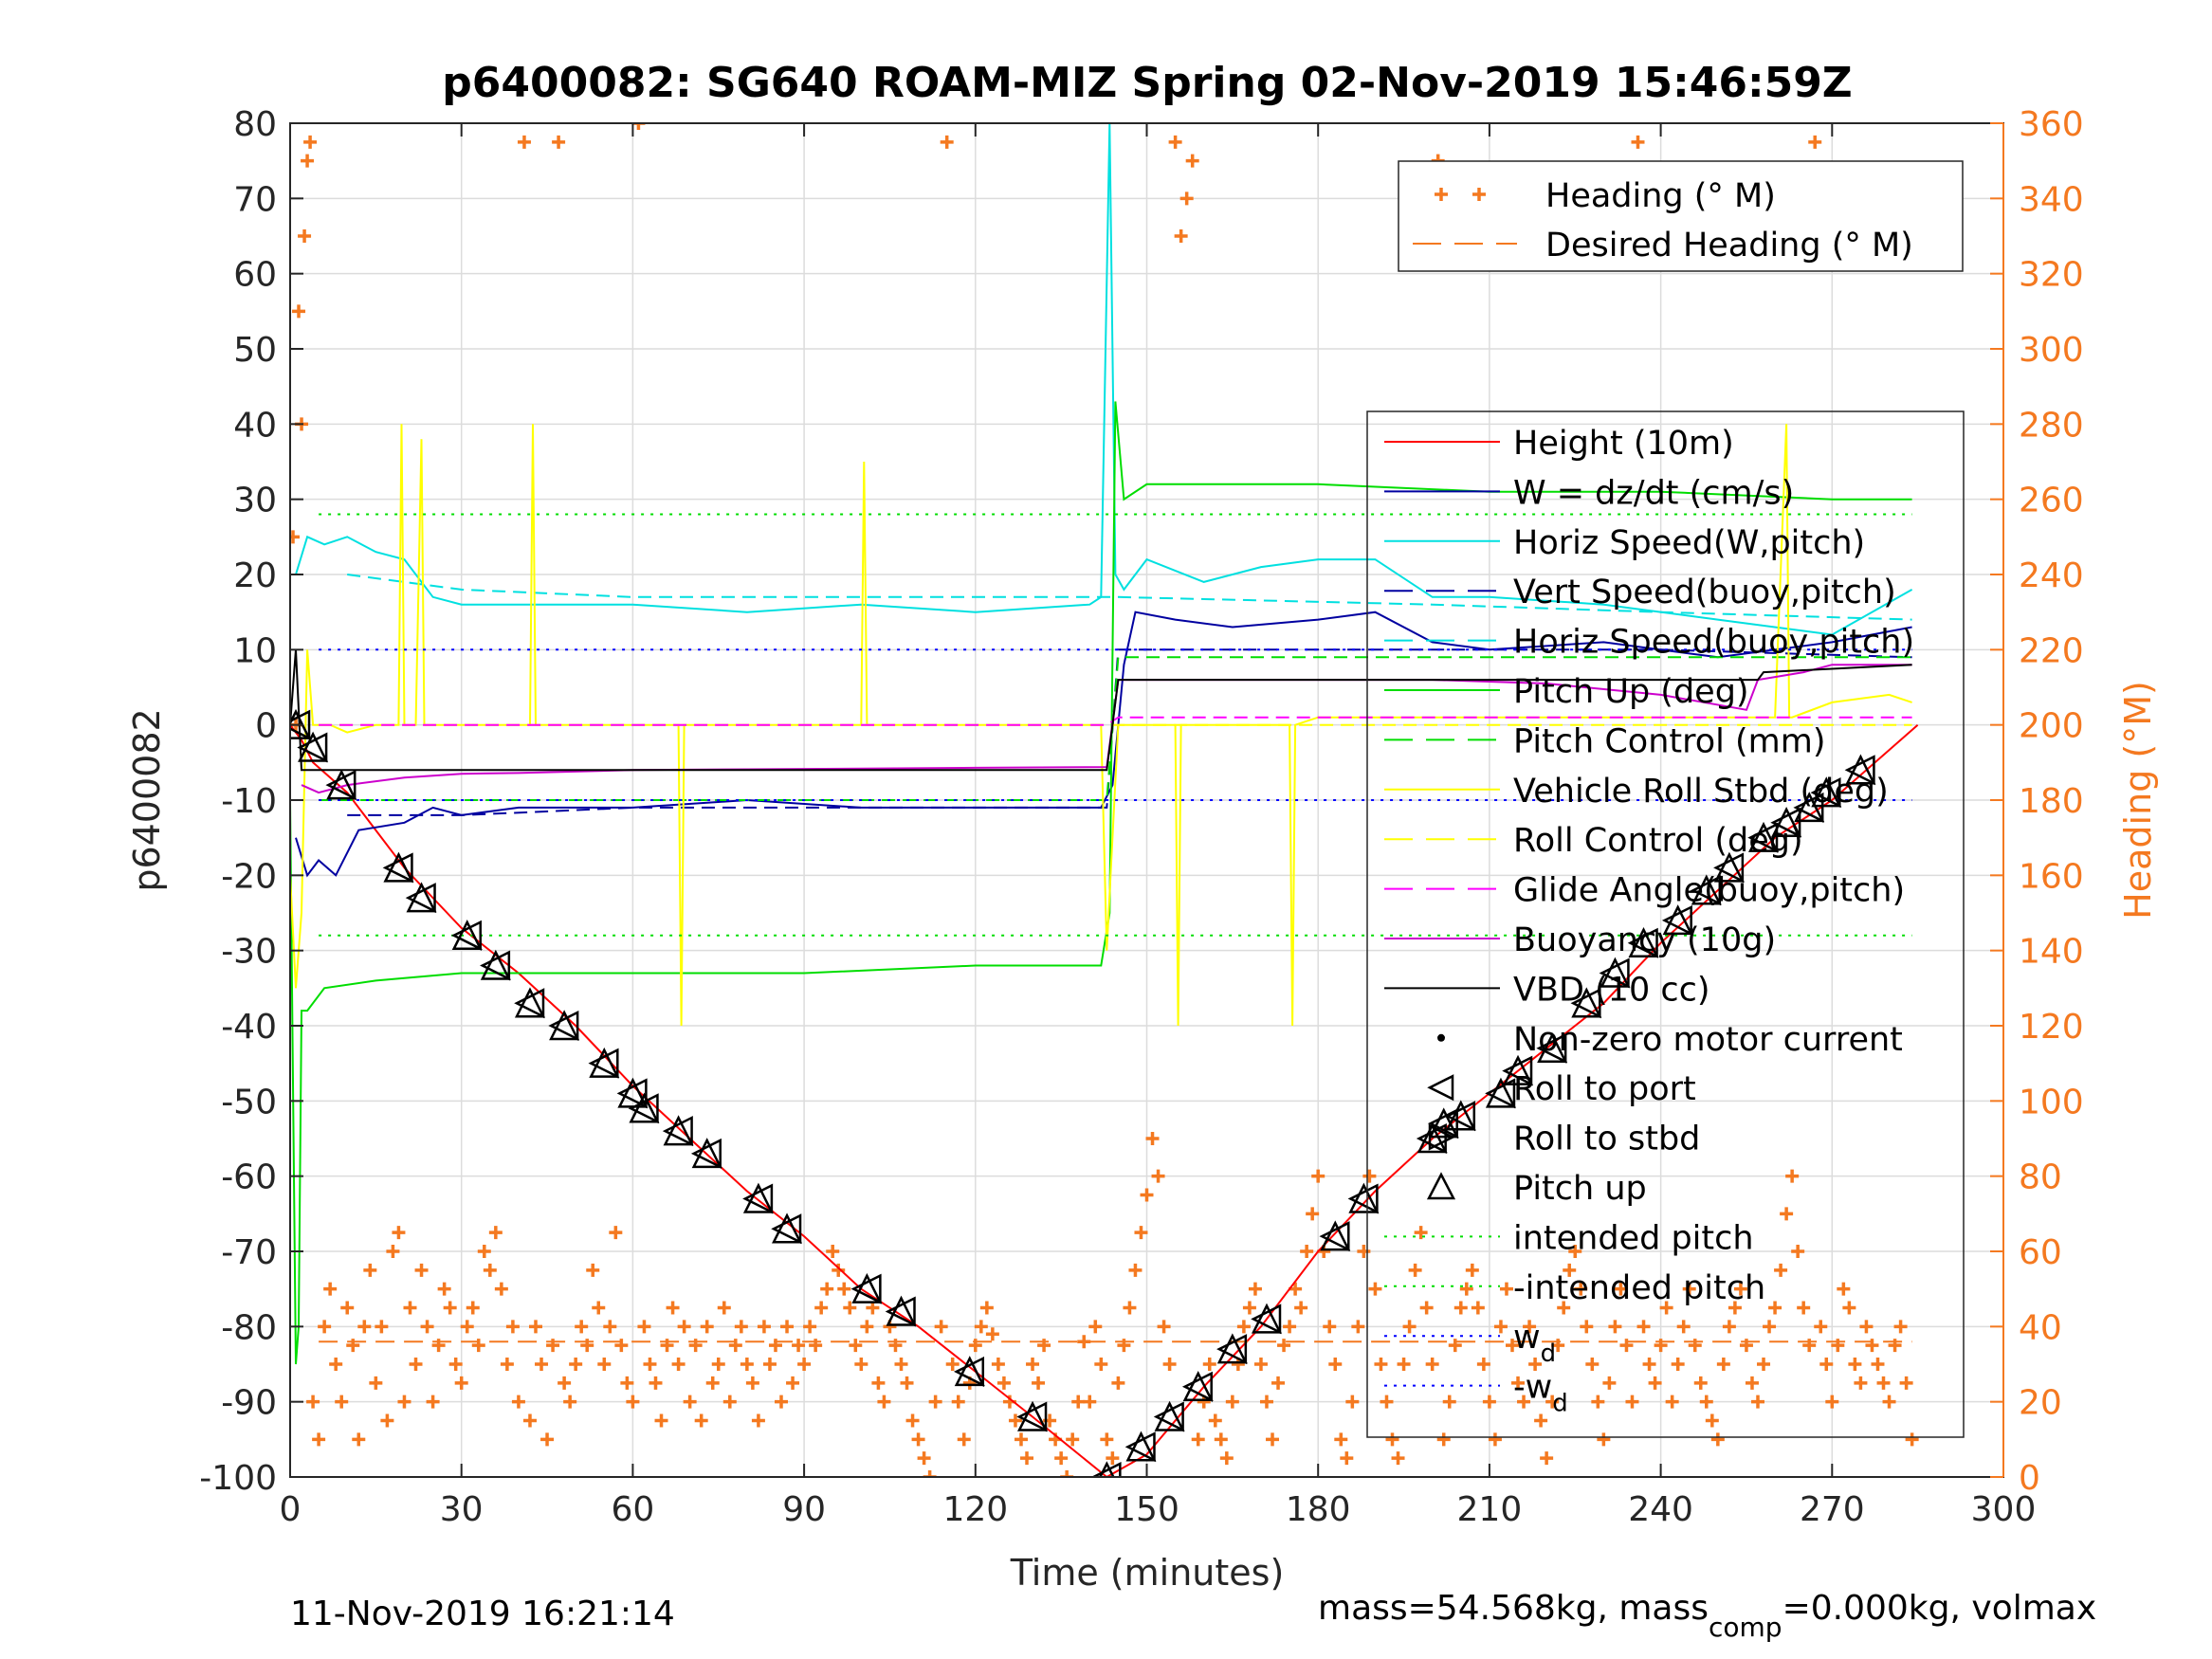  What do you see at coordinates (1606, 1139) in the screenshot?
I see `legend-label: Roll to stbd` at bounding box center [1606, 1139].